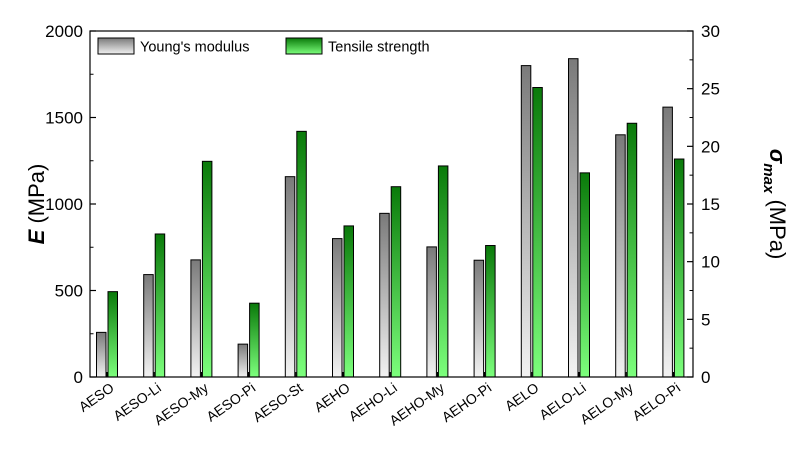  I want to click on bar-tensile-strength-aelo-my, so click(632, 250).